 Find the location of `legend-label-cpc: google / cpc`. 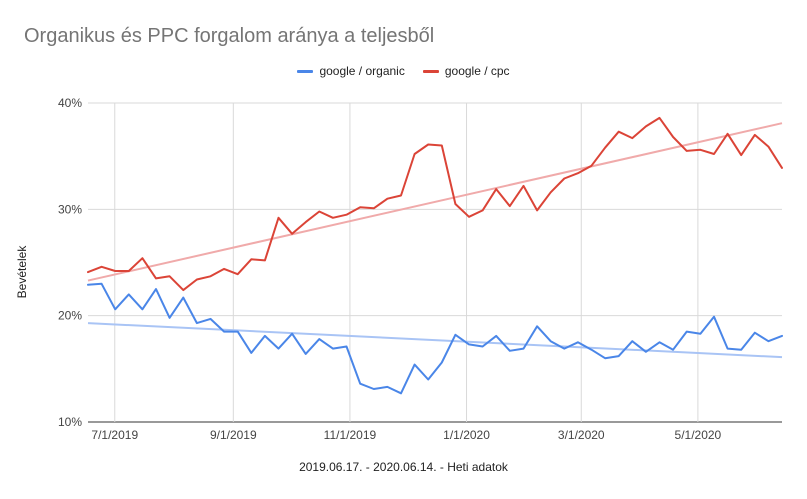

legend-label-cpc: google / cpc is located at coordinates (477, 71).